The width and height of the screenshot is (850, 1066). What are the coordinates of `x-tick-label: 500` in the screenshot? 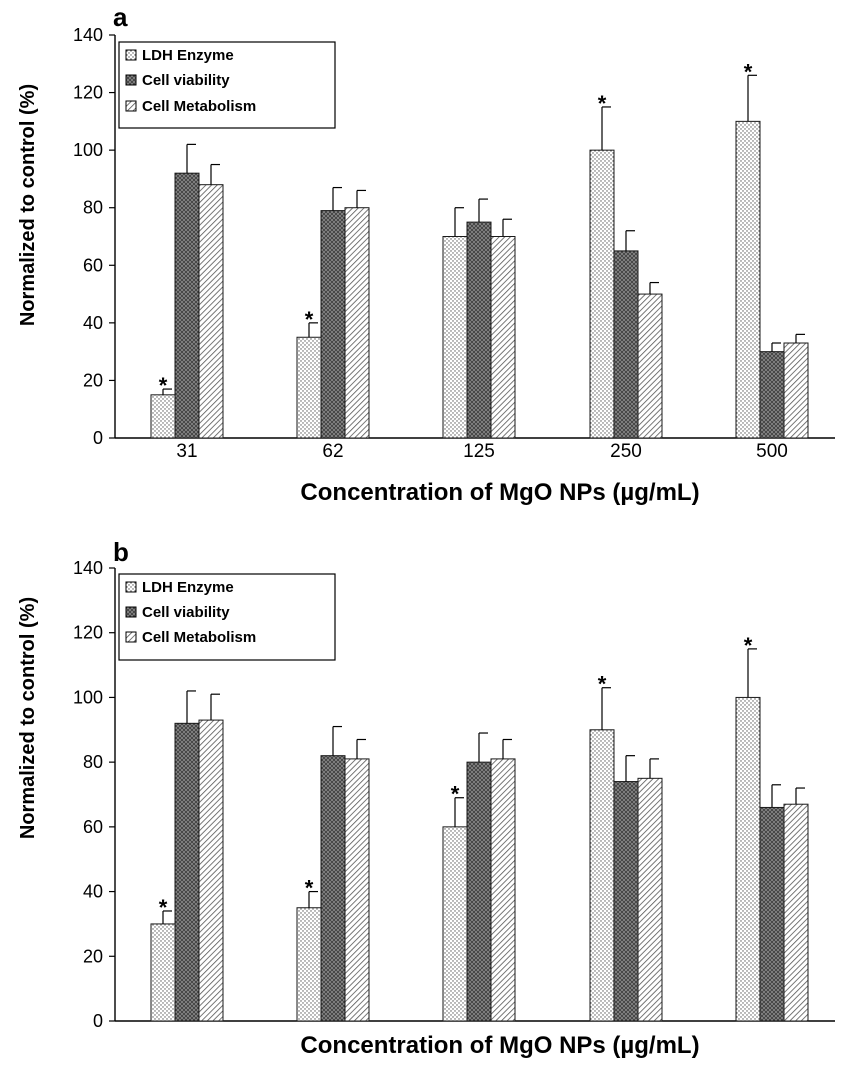 It's located at (772, 451).